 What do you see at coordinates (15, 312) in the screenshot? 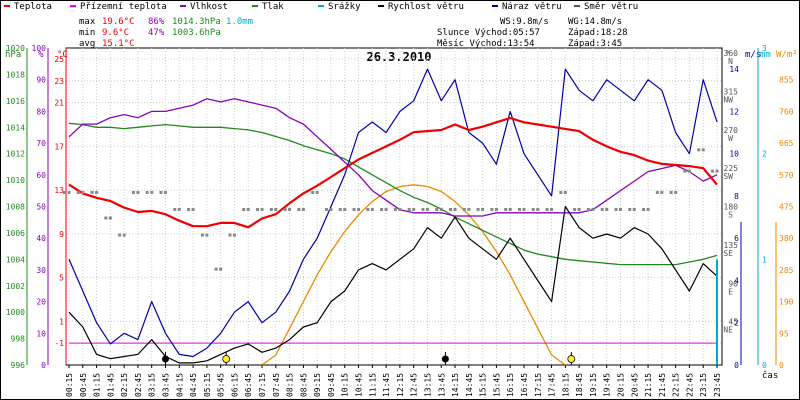
I see `tick-label-pressure: 1000` at bounding box center [15, 312].